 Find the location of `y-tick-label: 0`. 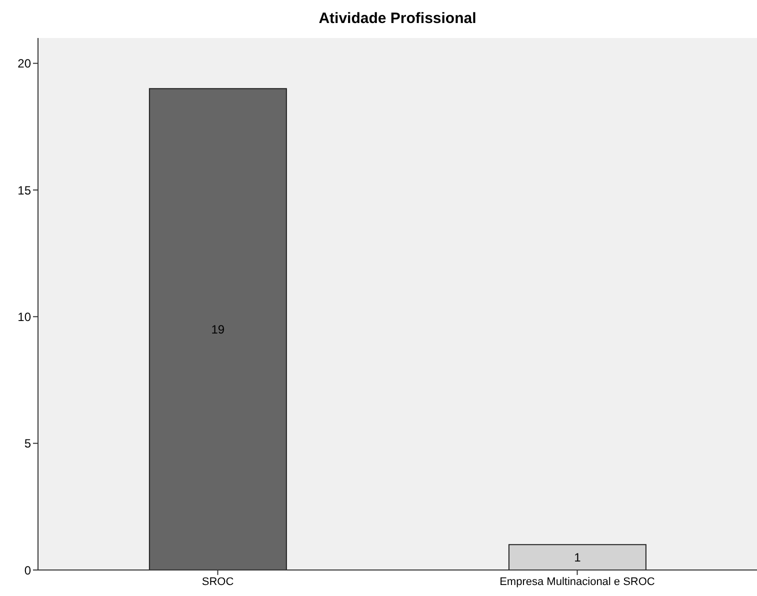

y-tick-label: 0 is located at coordinates (28, 570).